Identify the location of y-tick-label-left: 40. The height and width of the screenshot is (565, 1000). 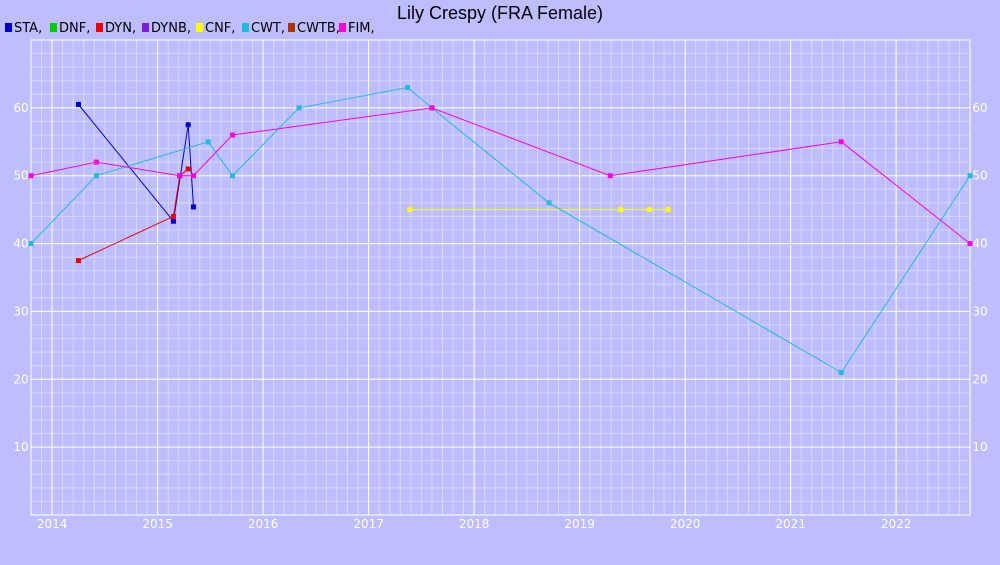
(20, 244).